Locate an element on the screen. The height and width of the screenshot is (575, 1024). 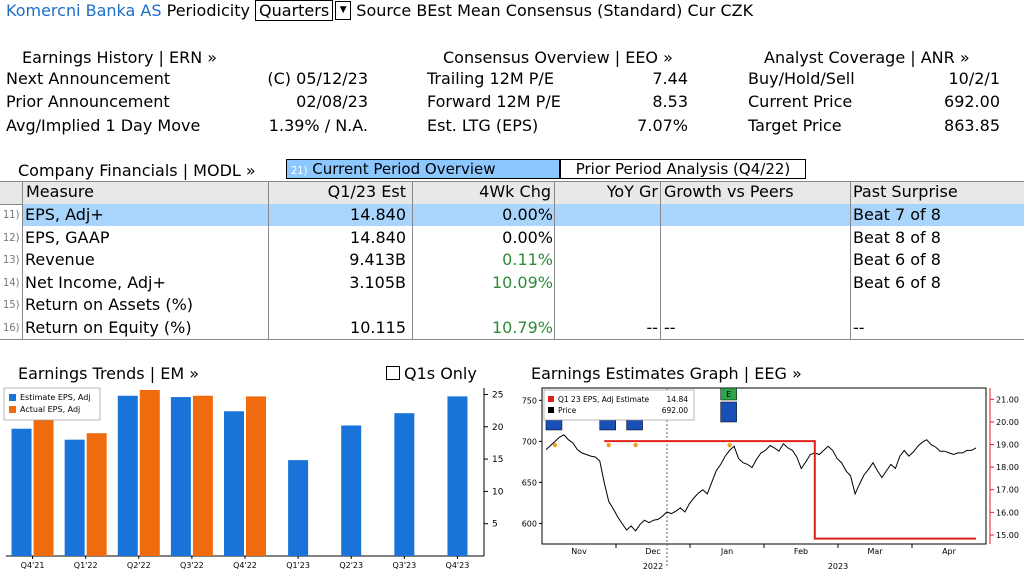
company-name: Komercni Banka AS is located at coordinates (84, 10).